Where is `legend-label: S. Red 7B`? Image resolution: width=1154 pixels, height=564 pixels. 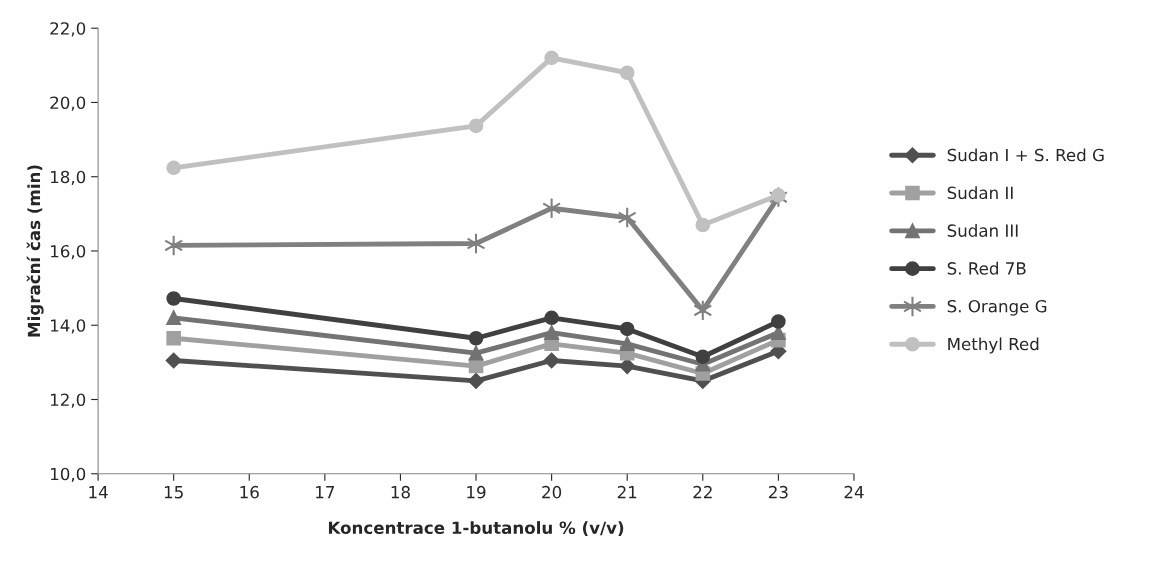 legend-label: S. Red 7B is located at coordinates (986, 268).